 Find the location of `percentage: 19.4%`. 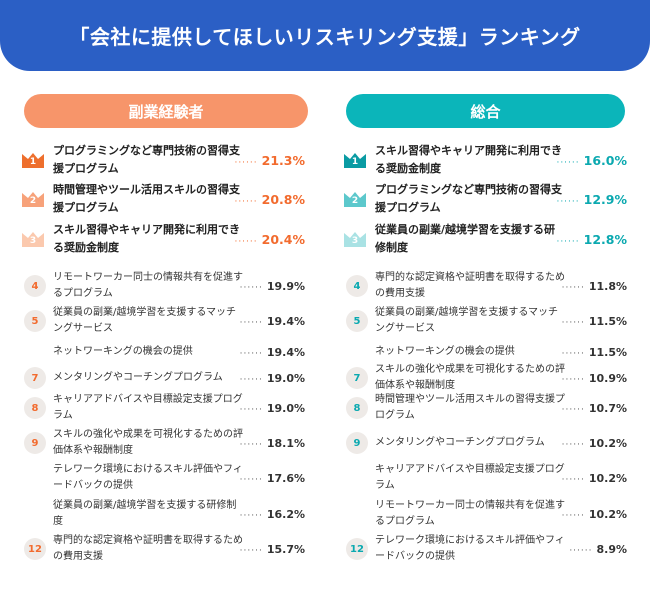

percentage: 19.4% is located at coordinates (285, 321).